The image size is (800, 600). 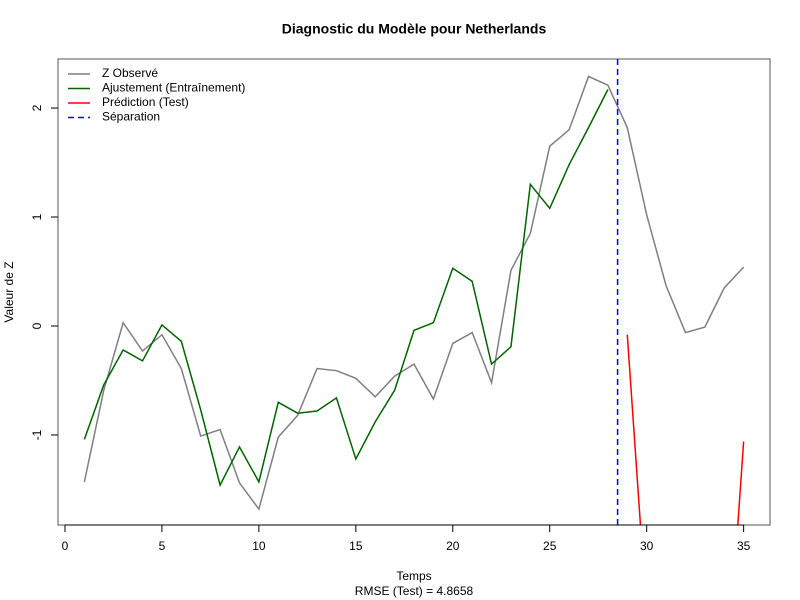 I want to click on subtitle: RMSE (Test) = 4.8658, so click(x=414, y=591).